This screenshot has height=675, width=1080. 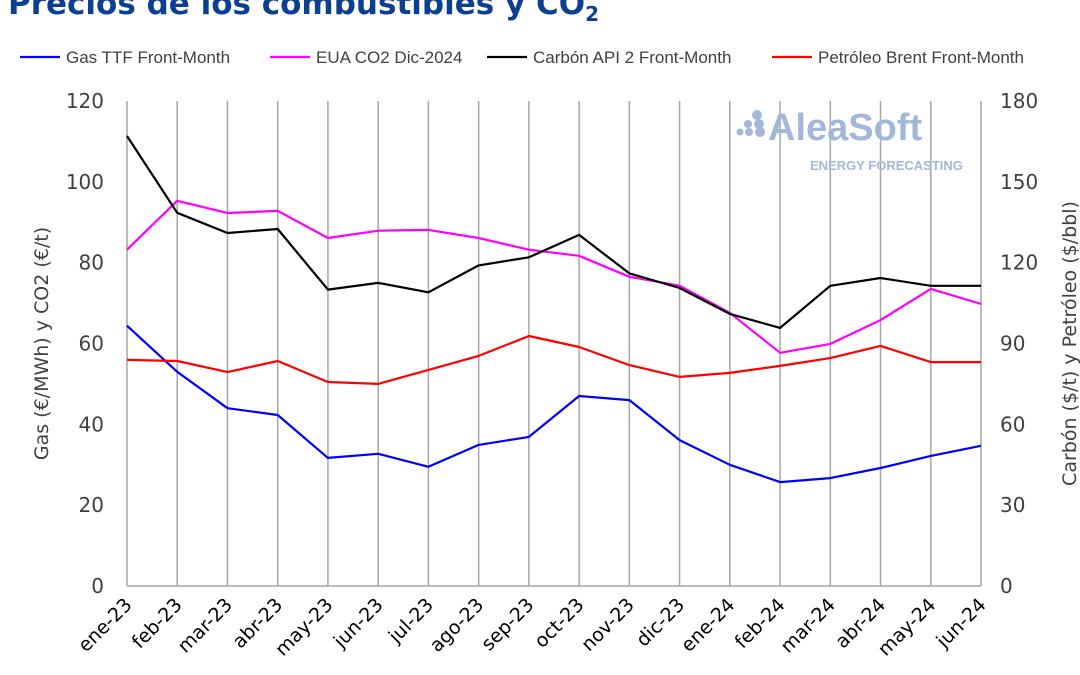 I want to click on y-right-tick-label: 120, so click(x=1019, y=263).